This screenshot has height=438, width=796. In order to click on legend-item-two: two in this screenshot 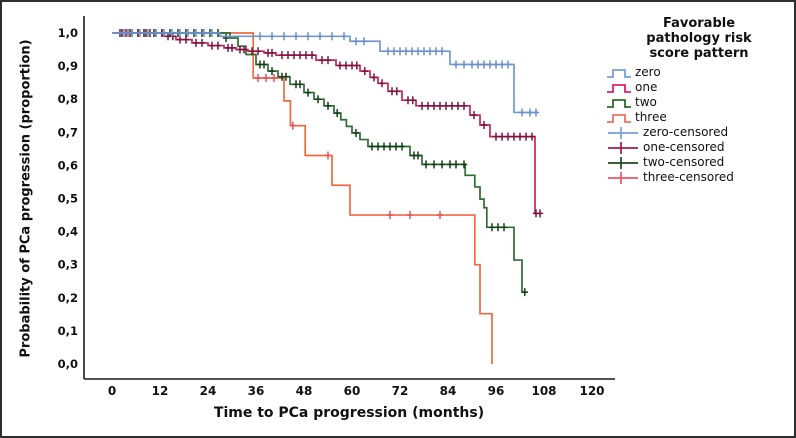, I will do `click(699, 102)`.